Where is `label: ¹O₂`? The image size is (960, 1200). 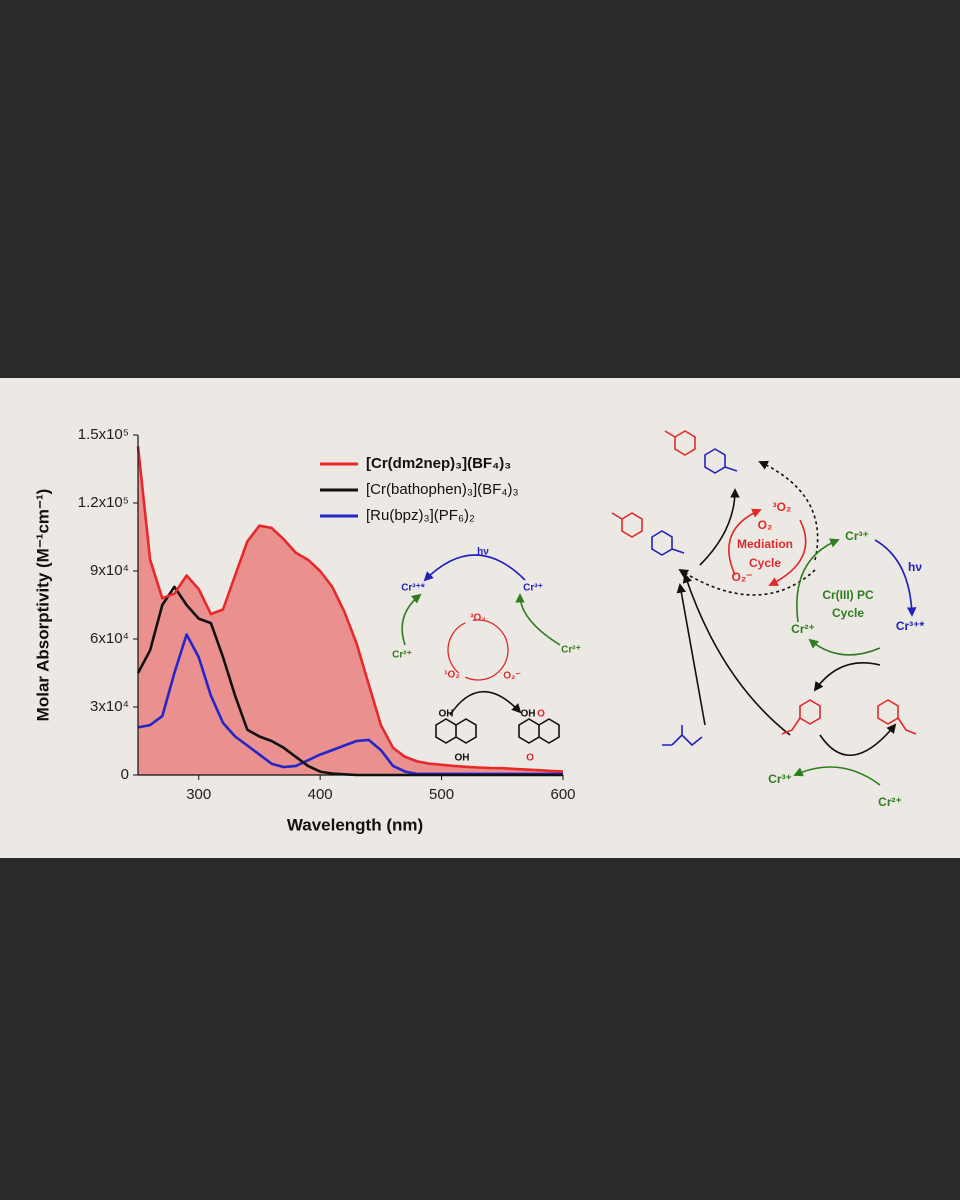 label: ¹O₂ is located at coordinates (452, 675).